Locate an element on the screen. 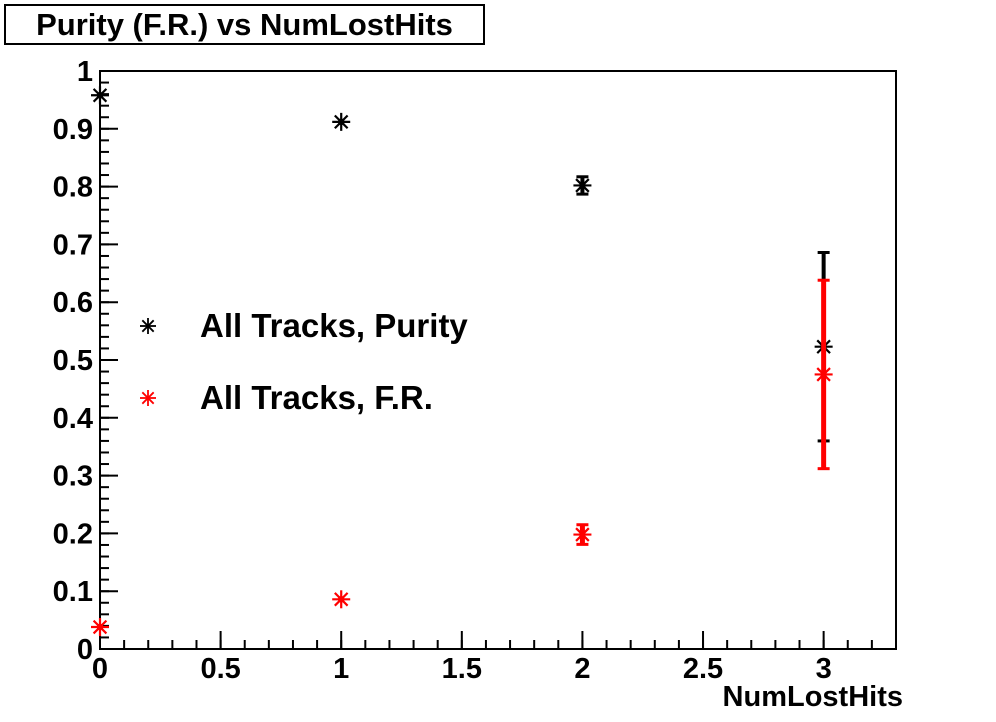 This screenshot has width=996, height=722. y-tick-label: 0.8 is located at coordinates (73, 188).